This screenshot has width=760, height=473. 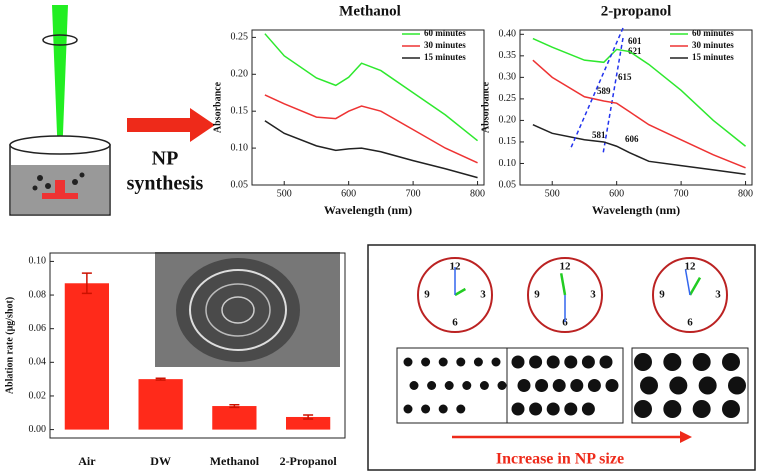 I want to click on y-tick-label: 0.30, so click(x=508, y=77).